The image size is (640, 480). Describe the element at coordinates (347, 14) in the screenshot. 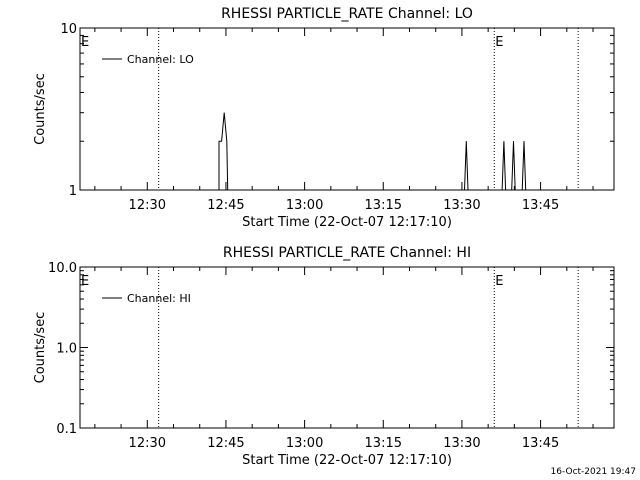

I see `chart-title: RHESSI PARTICLE_RATE Channel: LO` at that location.